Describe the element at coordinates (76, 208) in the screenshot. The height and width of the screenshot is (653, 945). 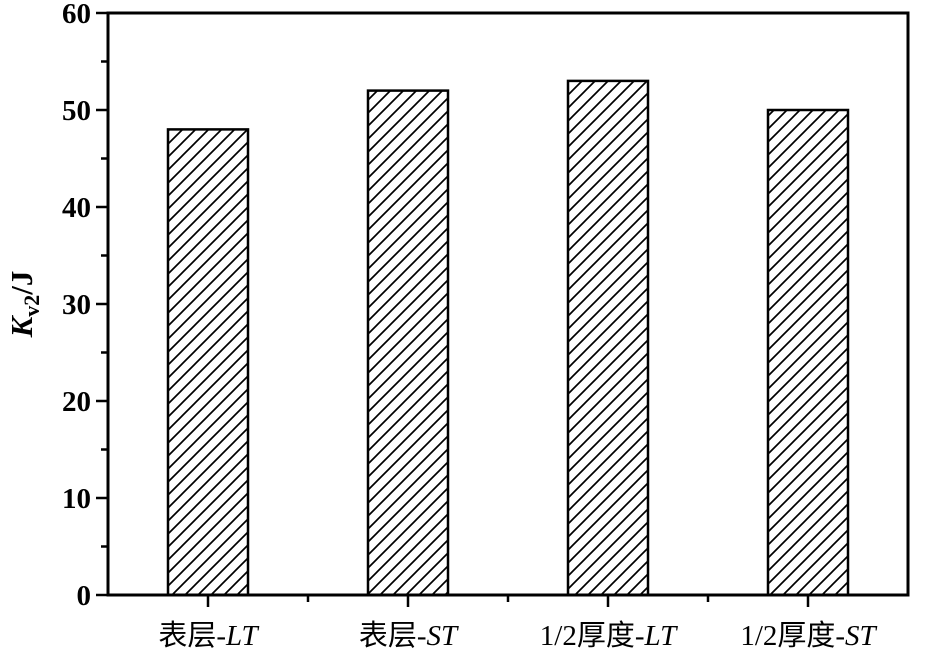
I see `y-tick-label: 40` at that location.